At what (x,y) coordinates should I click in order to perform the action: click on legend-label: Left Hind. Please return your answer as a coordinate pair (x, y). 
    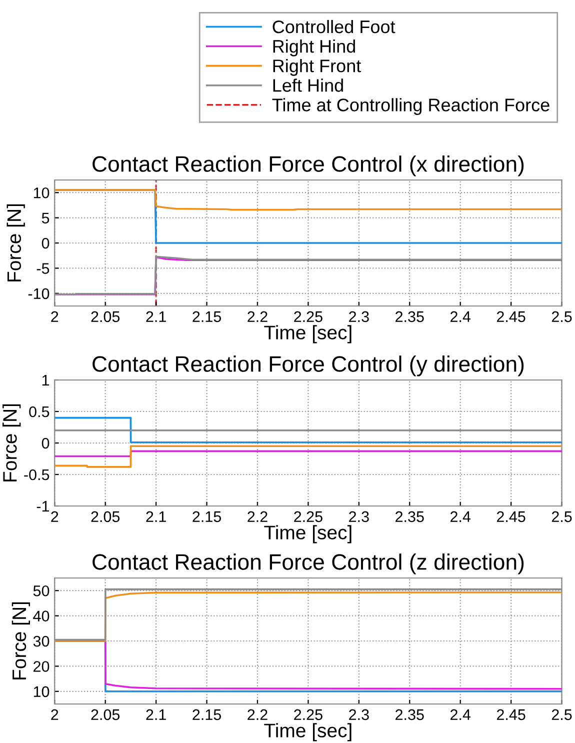
    Looking at the image, I should click on (308, 85).